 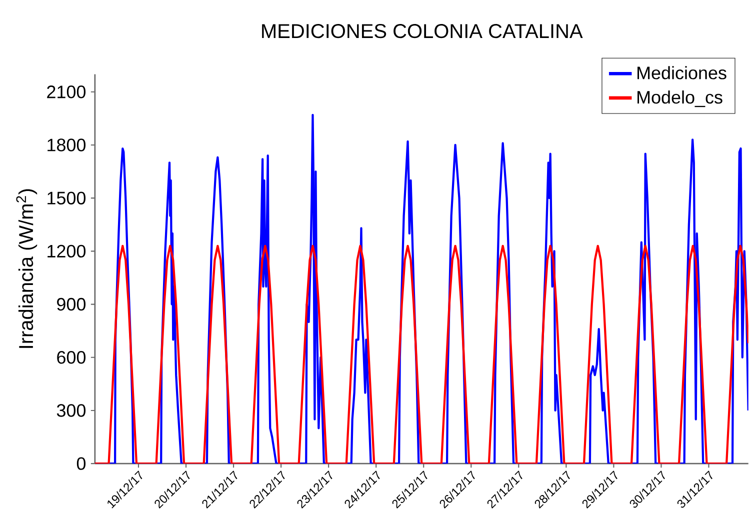 I want to click on chart-title: MEDICIONES COLONIA CATALINA, so click(x=422, y=31).